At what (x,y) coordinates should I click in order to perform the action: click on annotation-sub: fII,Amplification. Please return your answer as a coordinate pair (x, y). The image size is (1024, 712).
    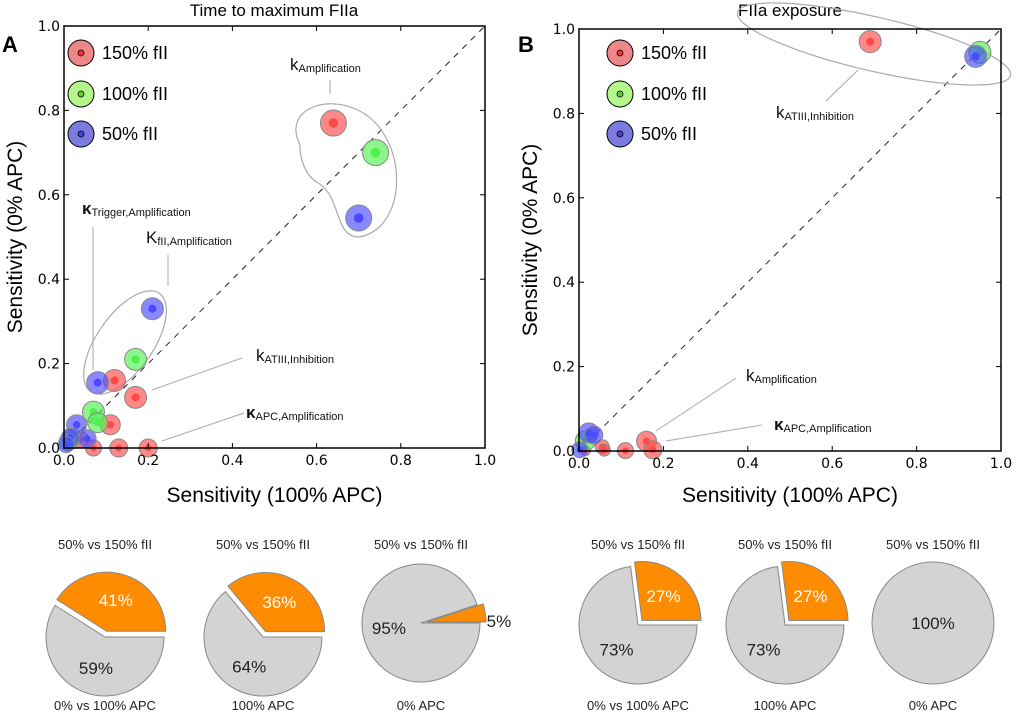
    Looking at the image, I should click on (194, 242).